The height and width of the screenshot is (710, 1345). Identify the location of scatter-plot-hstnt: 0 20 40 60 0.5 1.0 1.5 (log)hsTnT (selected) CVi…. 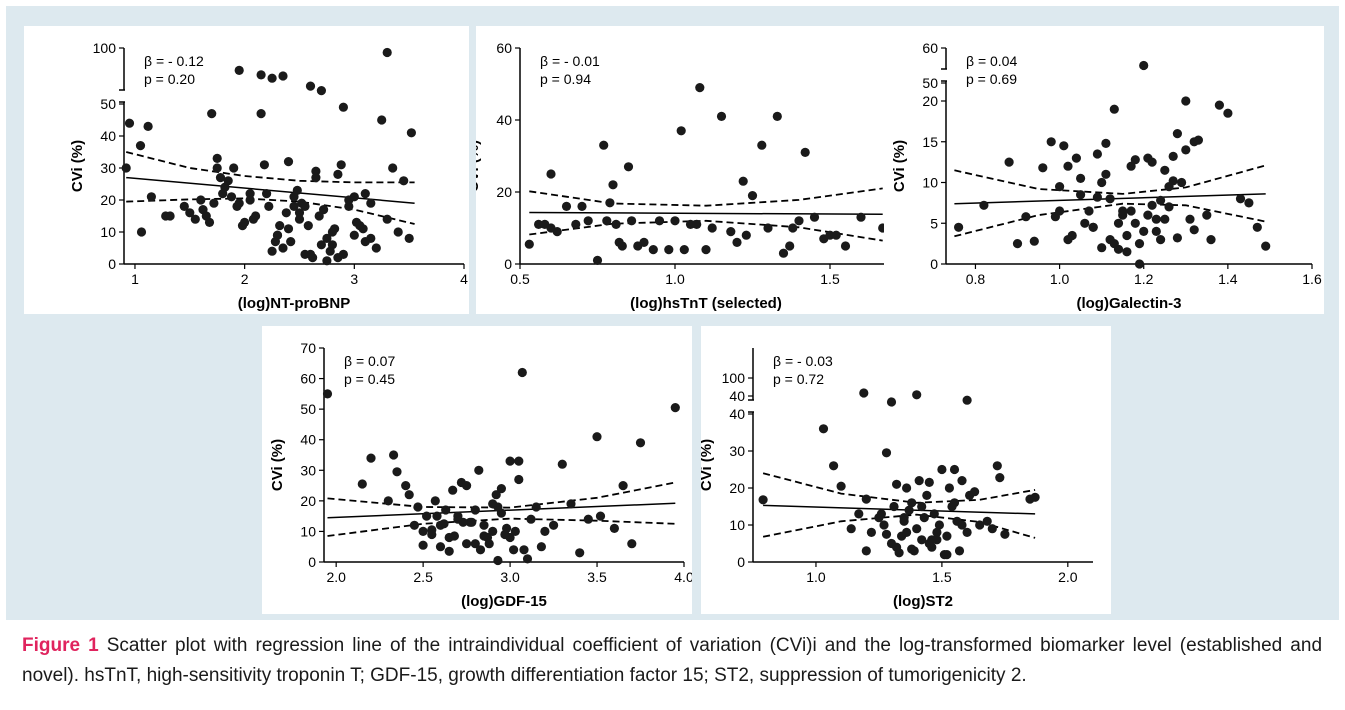
(698, 170).